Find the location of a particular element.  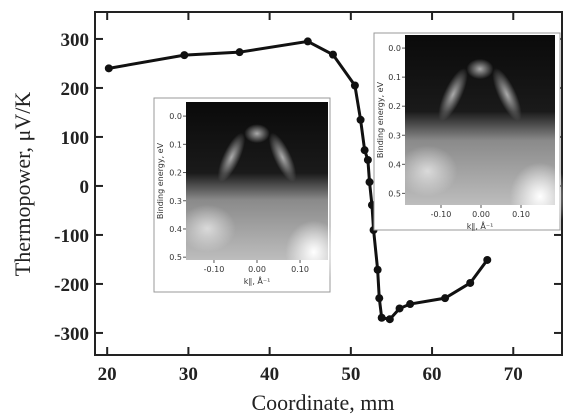

x-tick-label: 40 is located at coordinates (269, 374).